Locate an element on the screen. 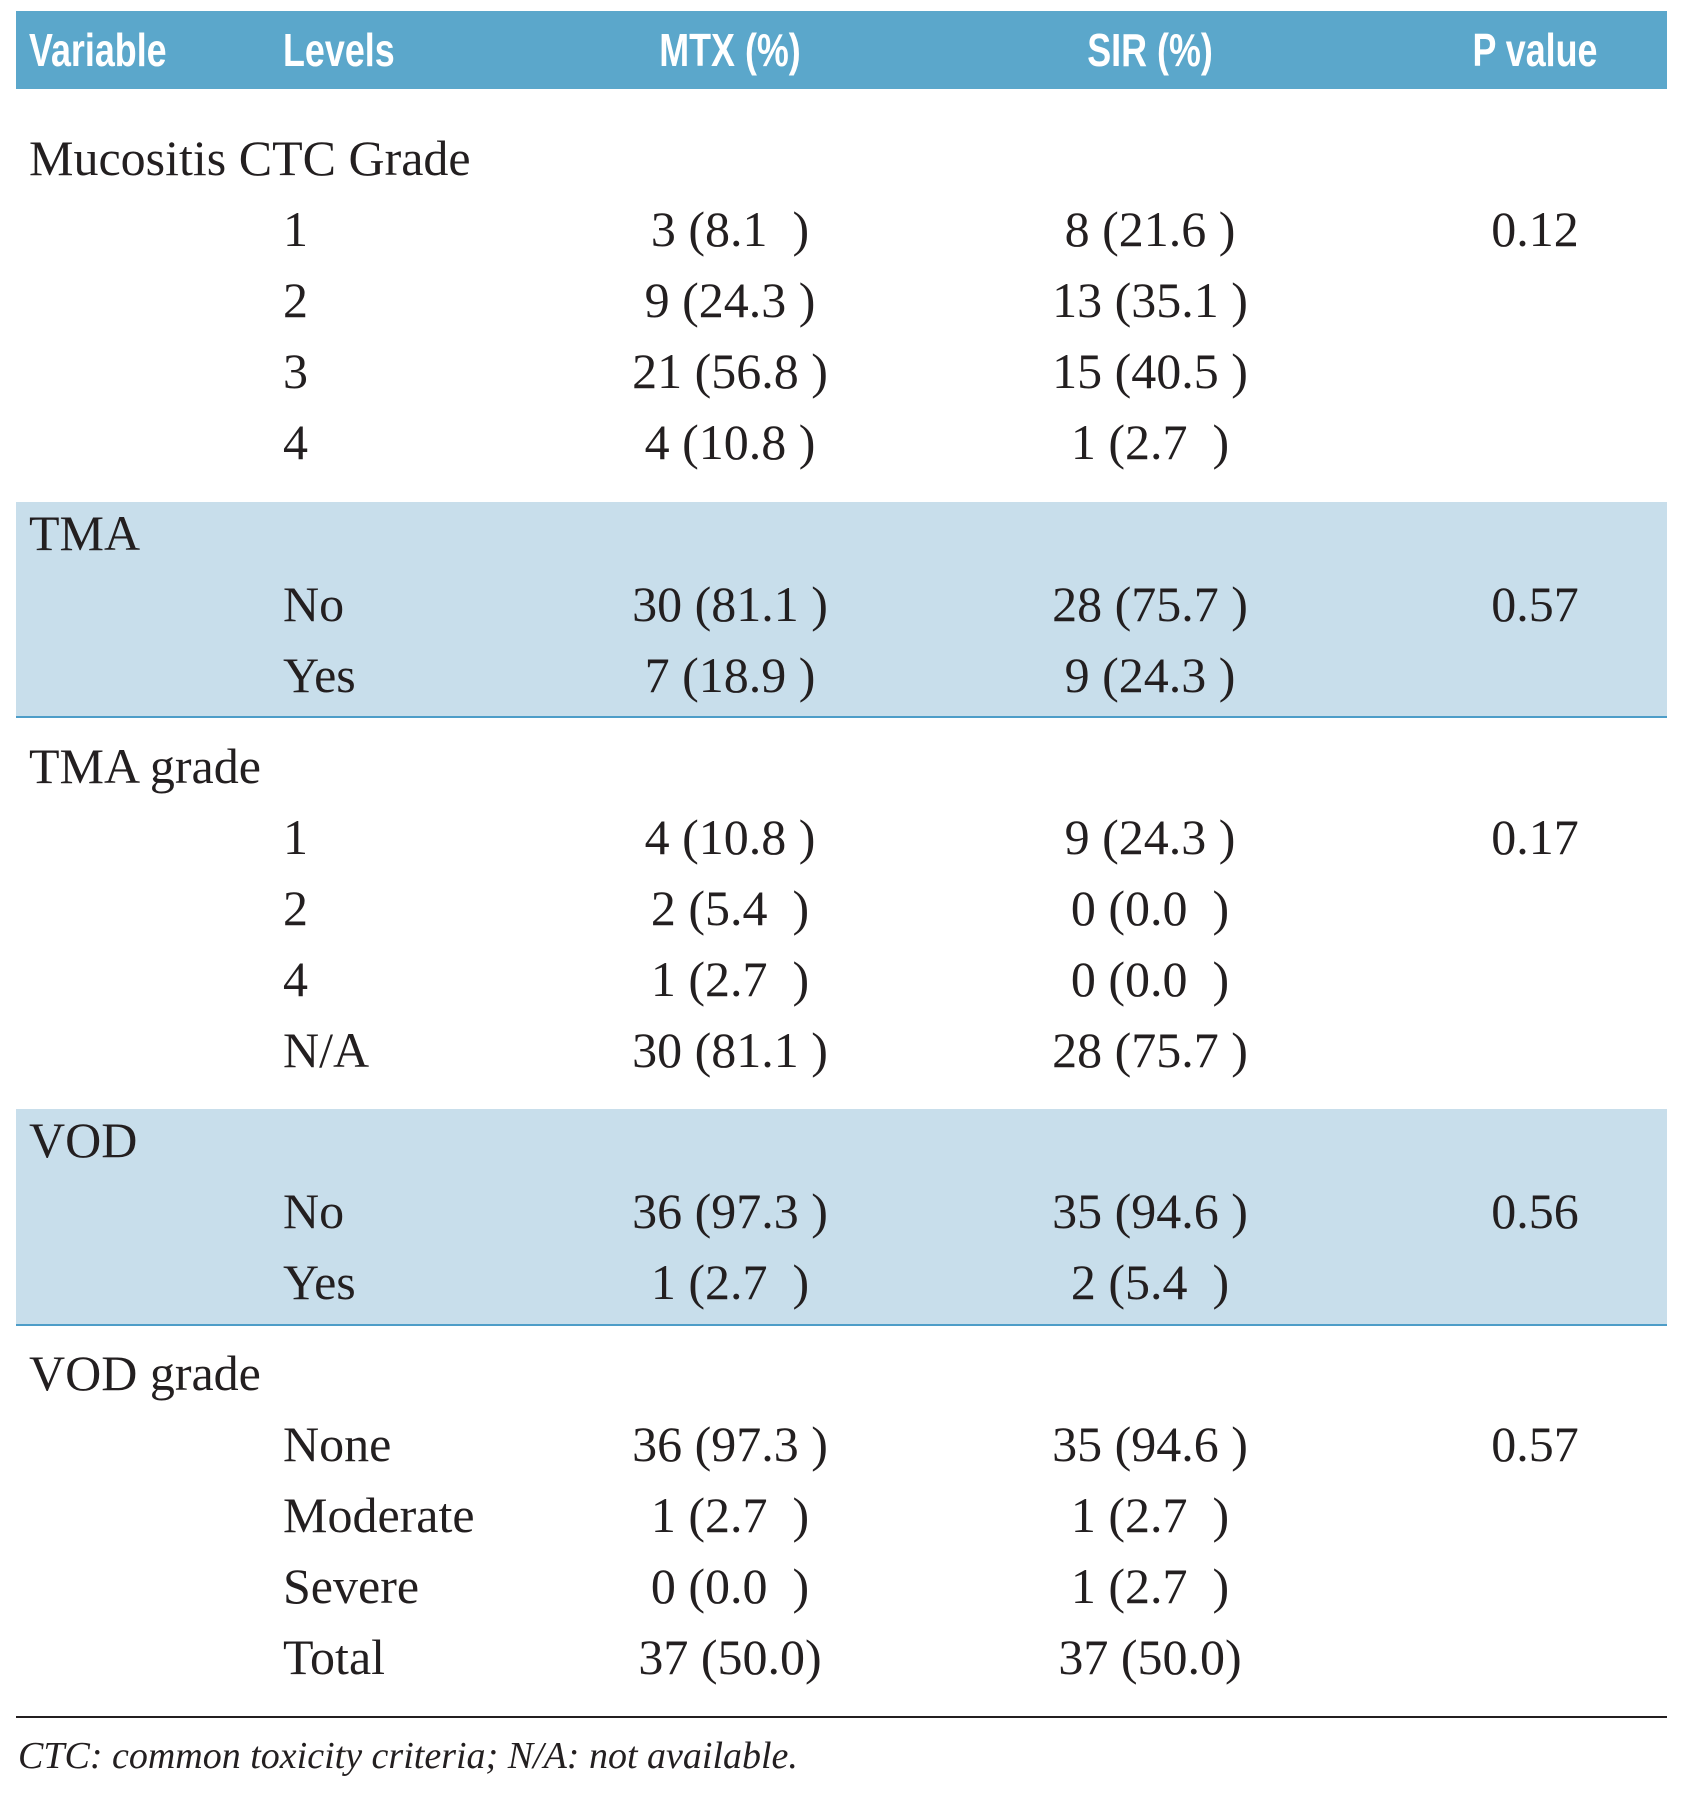 Image resolution: width=1684 pixels, height=1800 pixels. p-value: 0.56 is located at coordinates (1535, 1211).